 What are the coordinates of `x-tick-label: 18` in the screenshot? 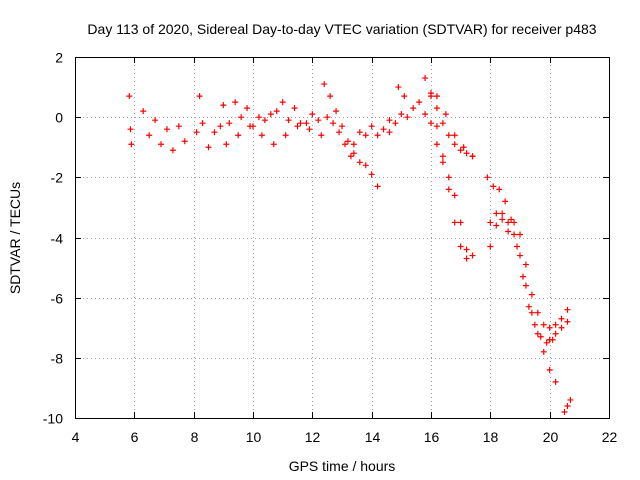 It's located at (491, 437).